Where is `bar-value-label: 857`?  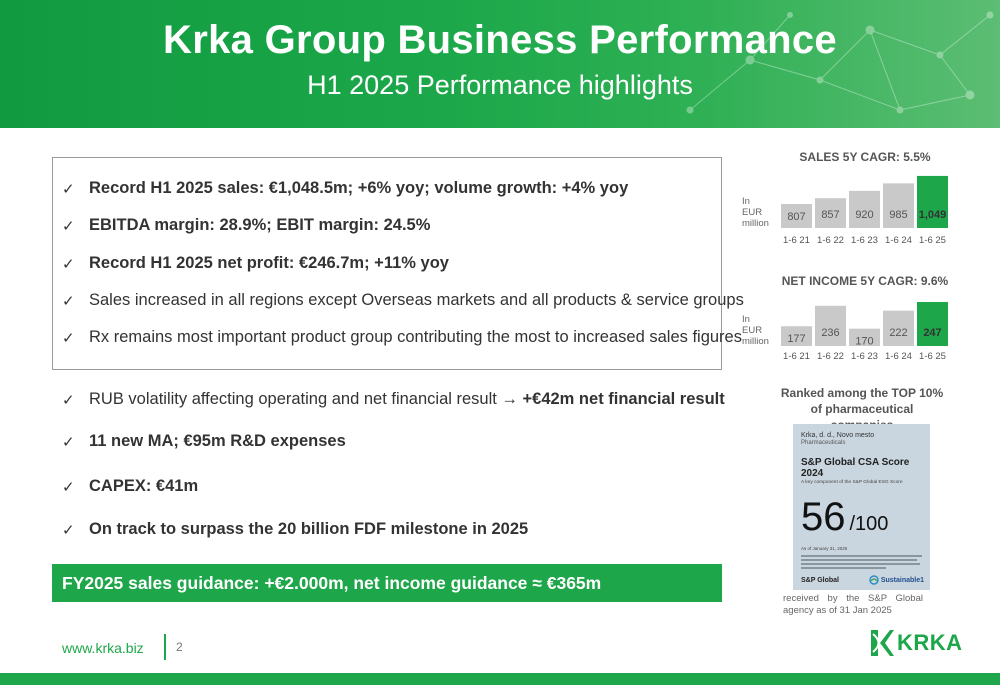
bar-value-label: 857 is located at coordinates (830, 215).